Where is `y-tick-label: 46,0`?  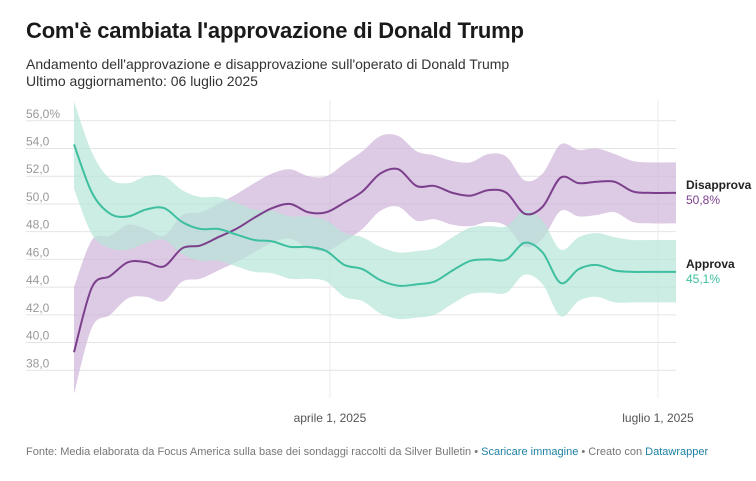 y-tick-label: 46,0 is located at coordinates (38, 252).